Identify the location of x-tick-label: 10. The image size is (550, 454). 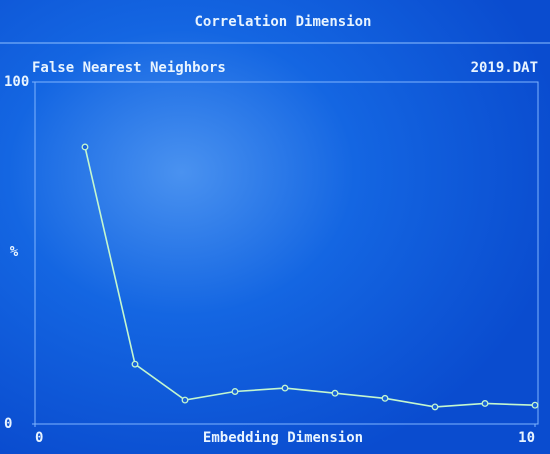
(526, 438).